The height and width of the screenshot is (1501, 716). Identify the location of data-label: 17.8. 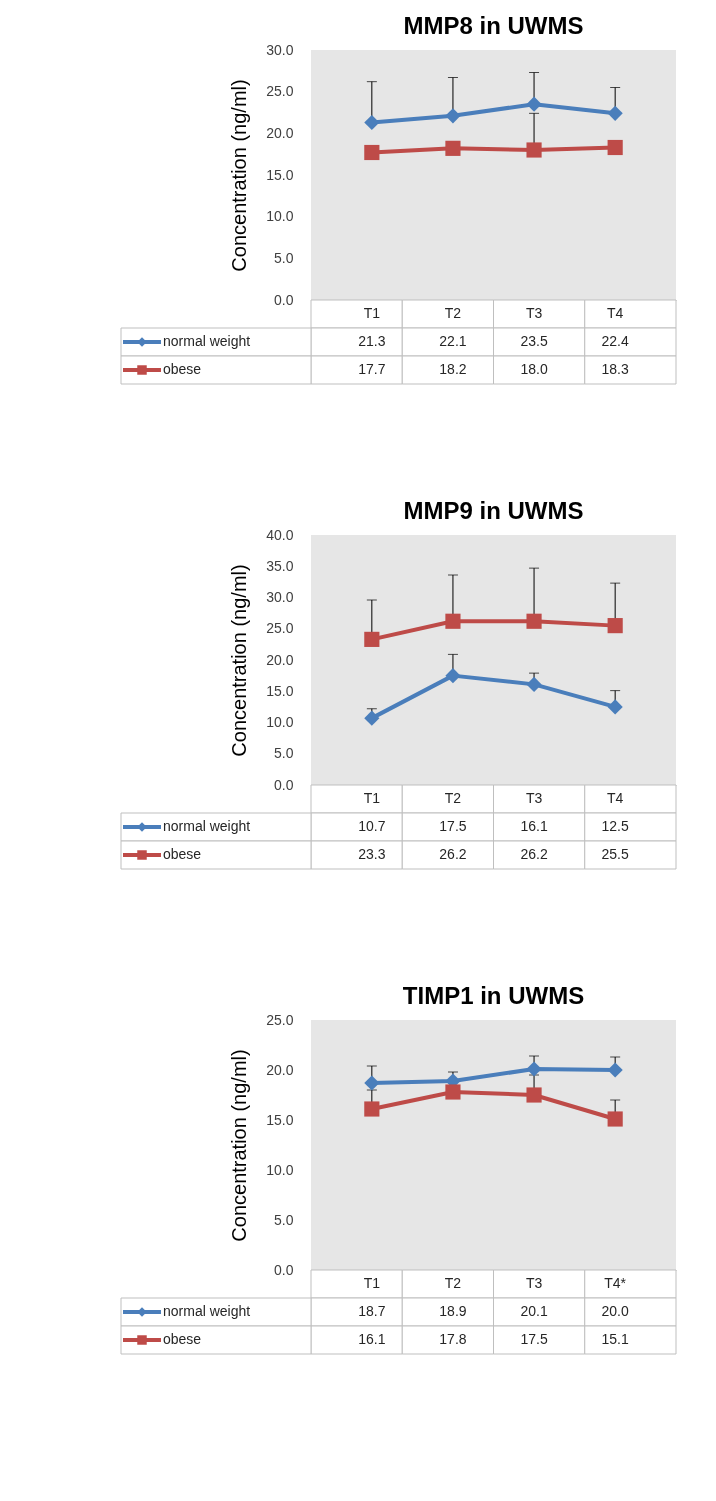
(453, 1339).